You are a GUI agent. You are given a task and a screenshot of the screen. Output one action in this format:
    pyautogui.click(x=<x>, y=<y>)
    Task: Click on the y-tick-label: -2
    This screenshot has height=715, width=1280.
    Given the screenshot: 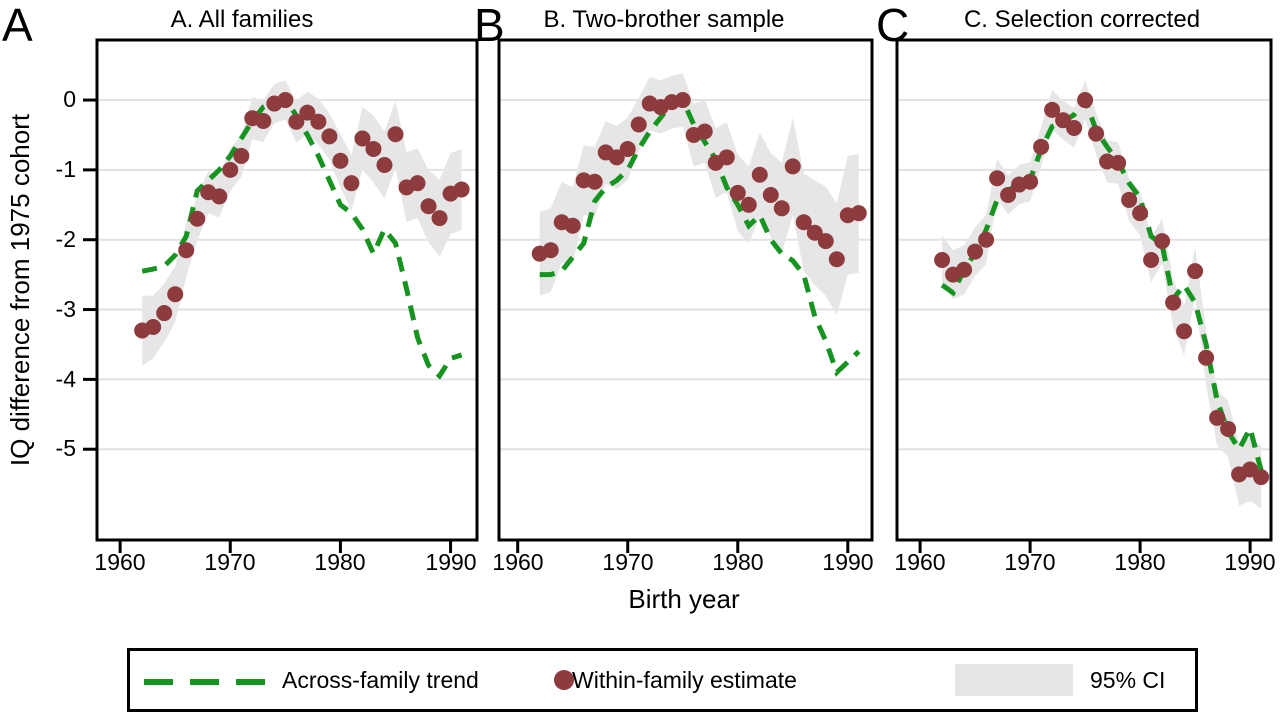 What is the action you would take?
    pyautogui.click(x=65, y=239)
    